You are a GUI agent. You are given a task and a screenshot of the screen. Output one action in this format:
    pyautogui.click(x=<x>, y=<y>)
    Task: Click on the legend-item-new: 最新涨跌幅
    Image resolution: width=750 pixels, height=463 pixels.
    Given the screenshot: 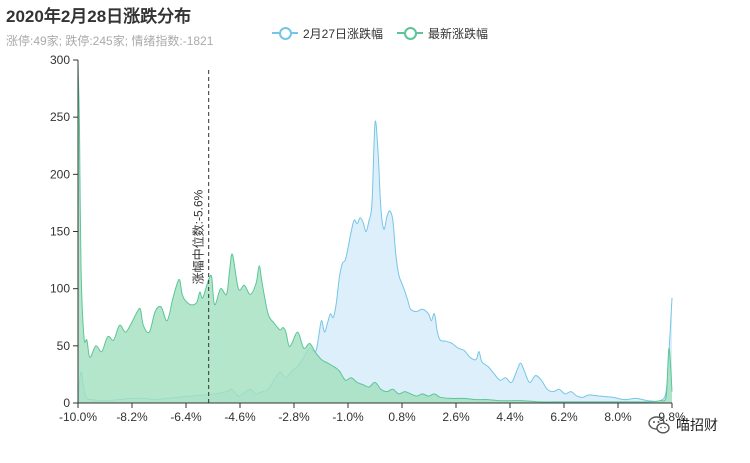 What is the action you would take?
    pyautogui.click(x=442, y=33)
    